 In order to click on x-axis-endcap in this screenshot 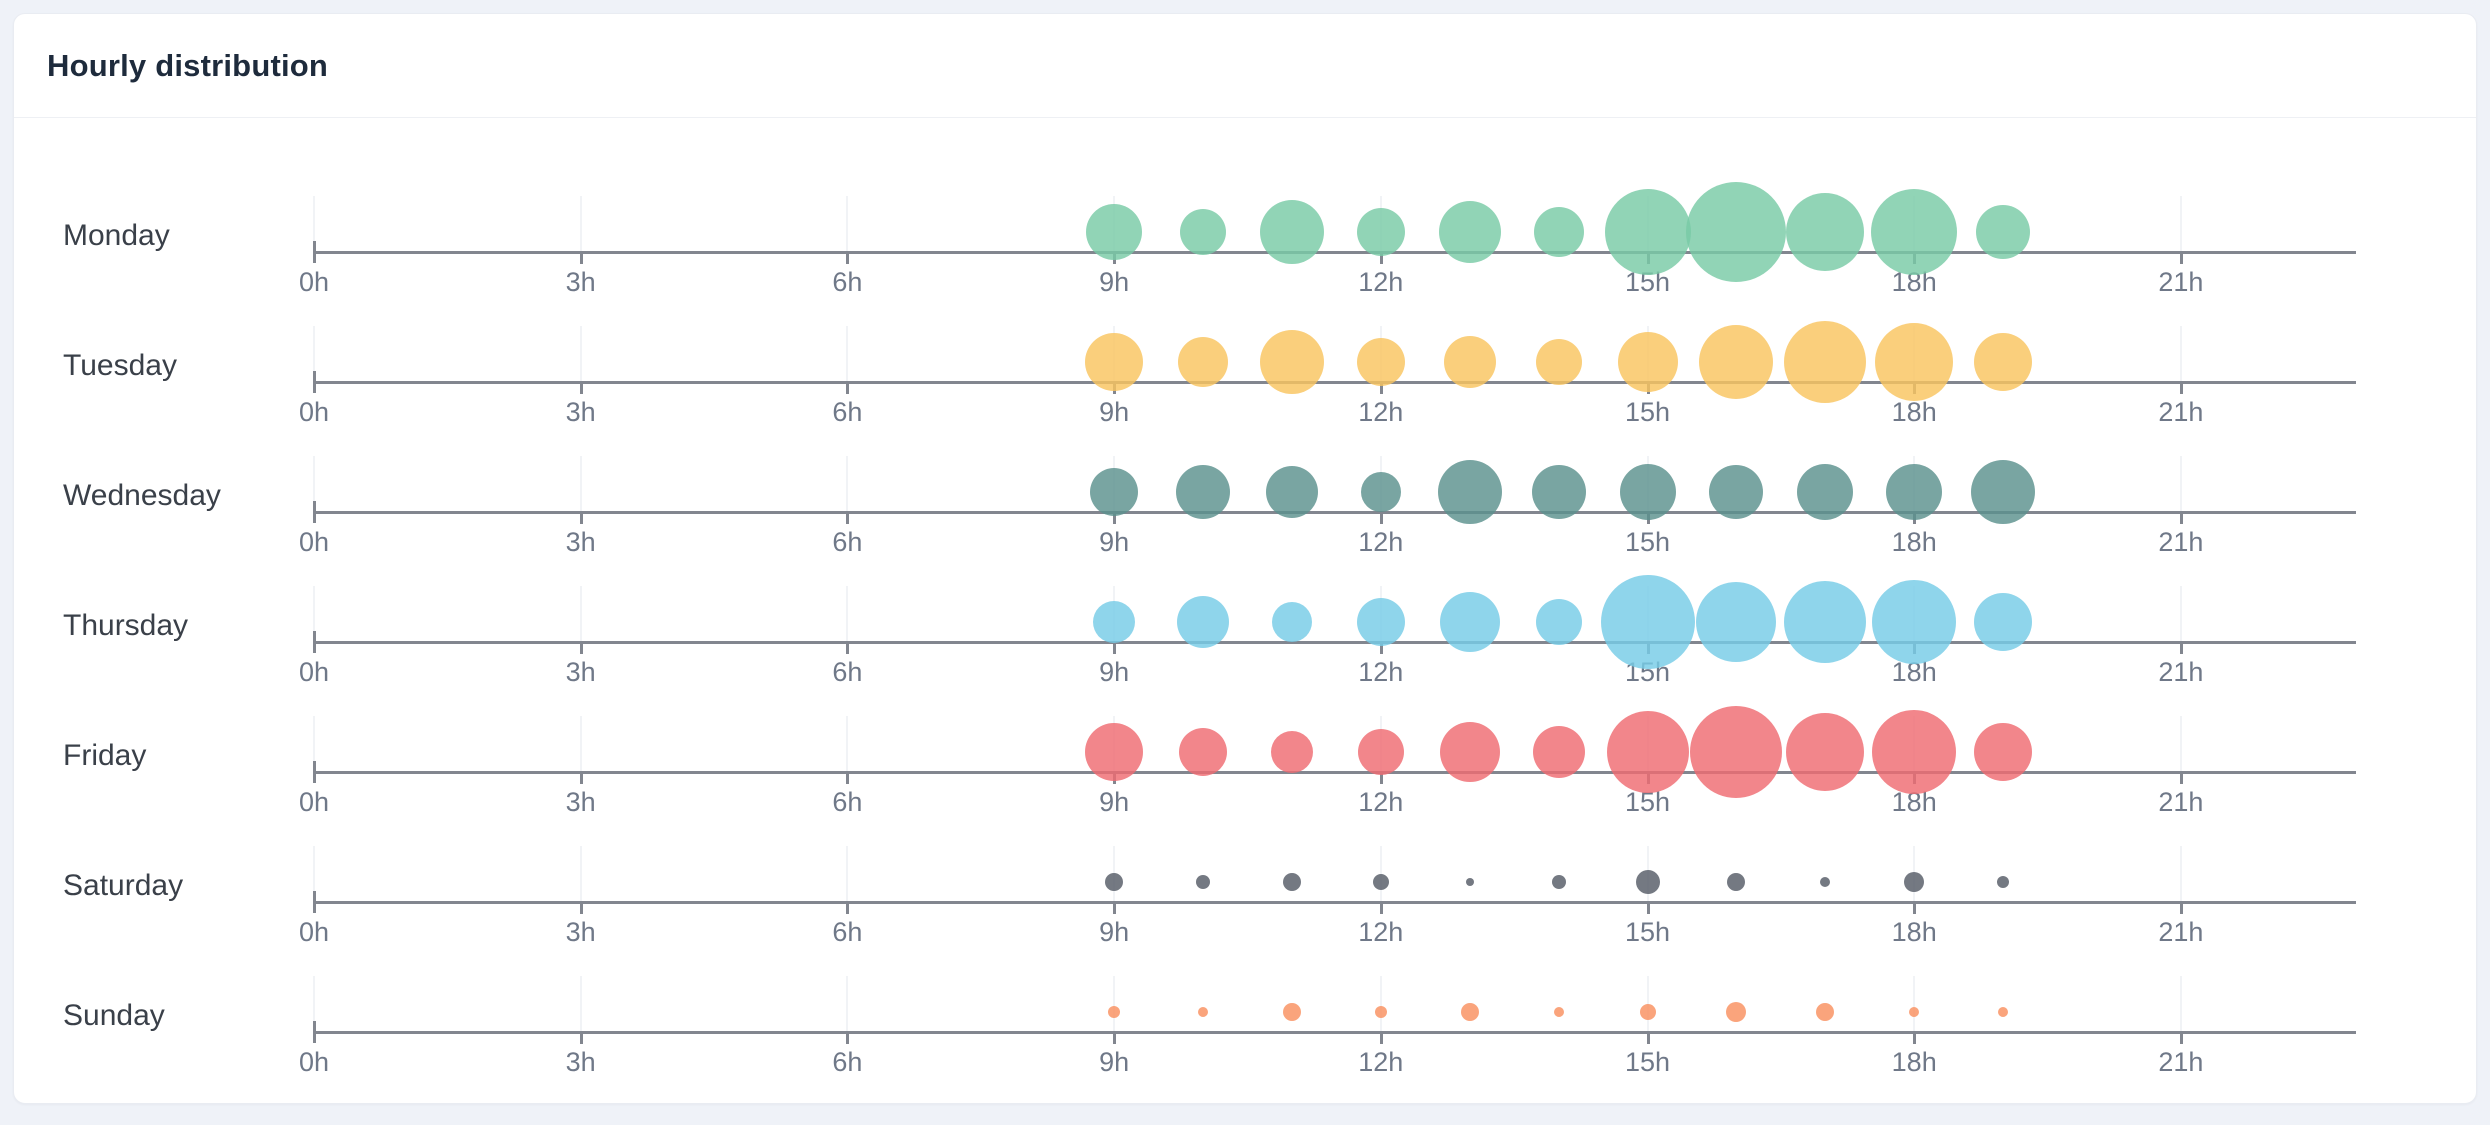, I will do `click(314, 772)`.